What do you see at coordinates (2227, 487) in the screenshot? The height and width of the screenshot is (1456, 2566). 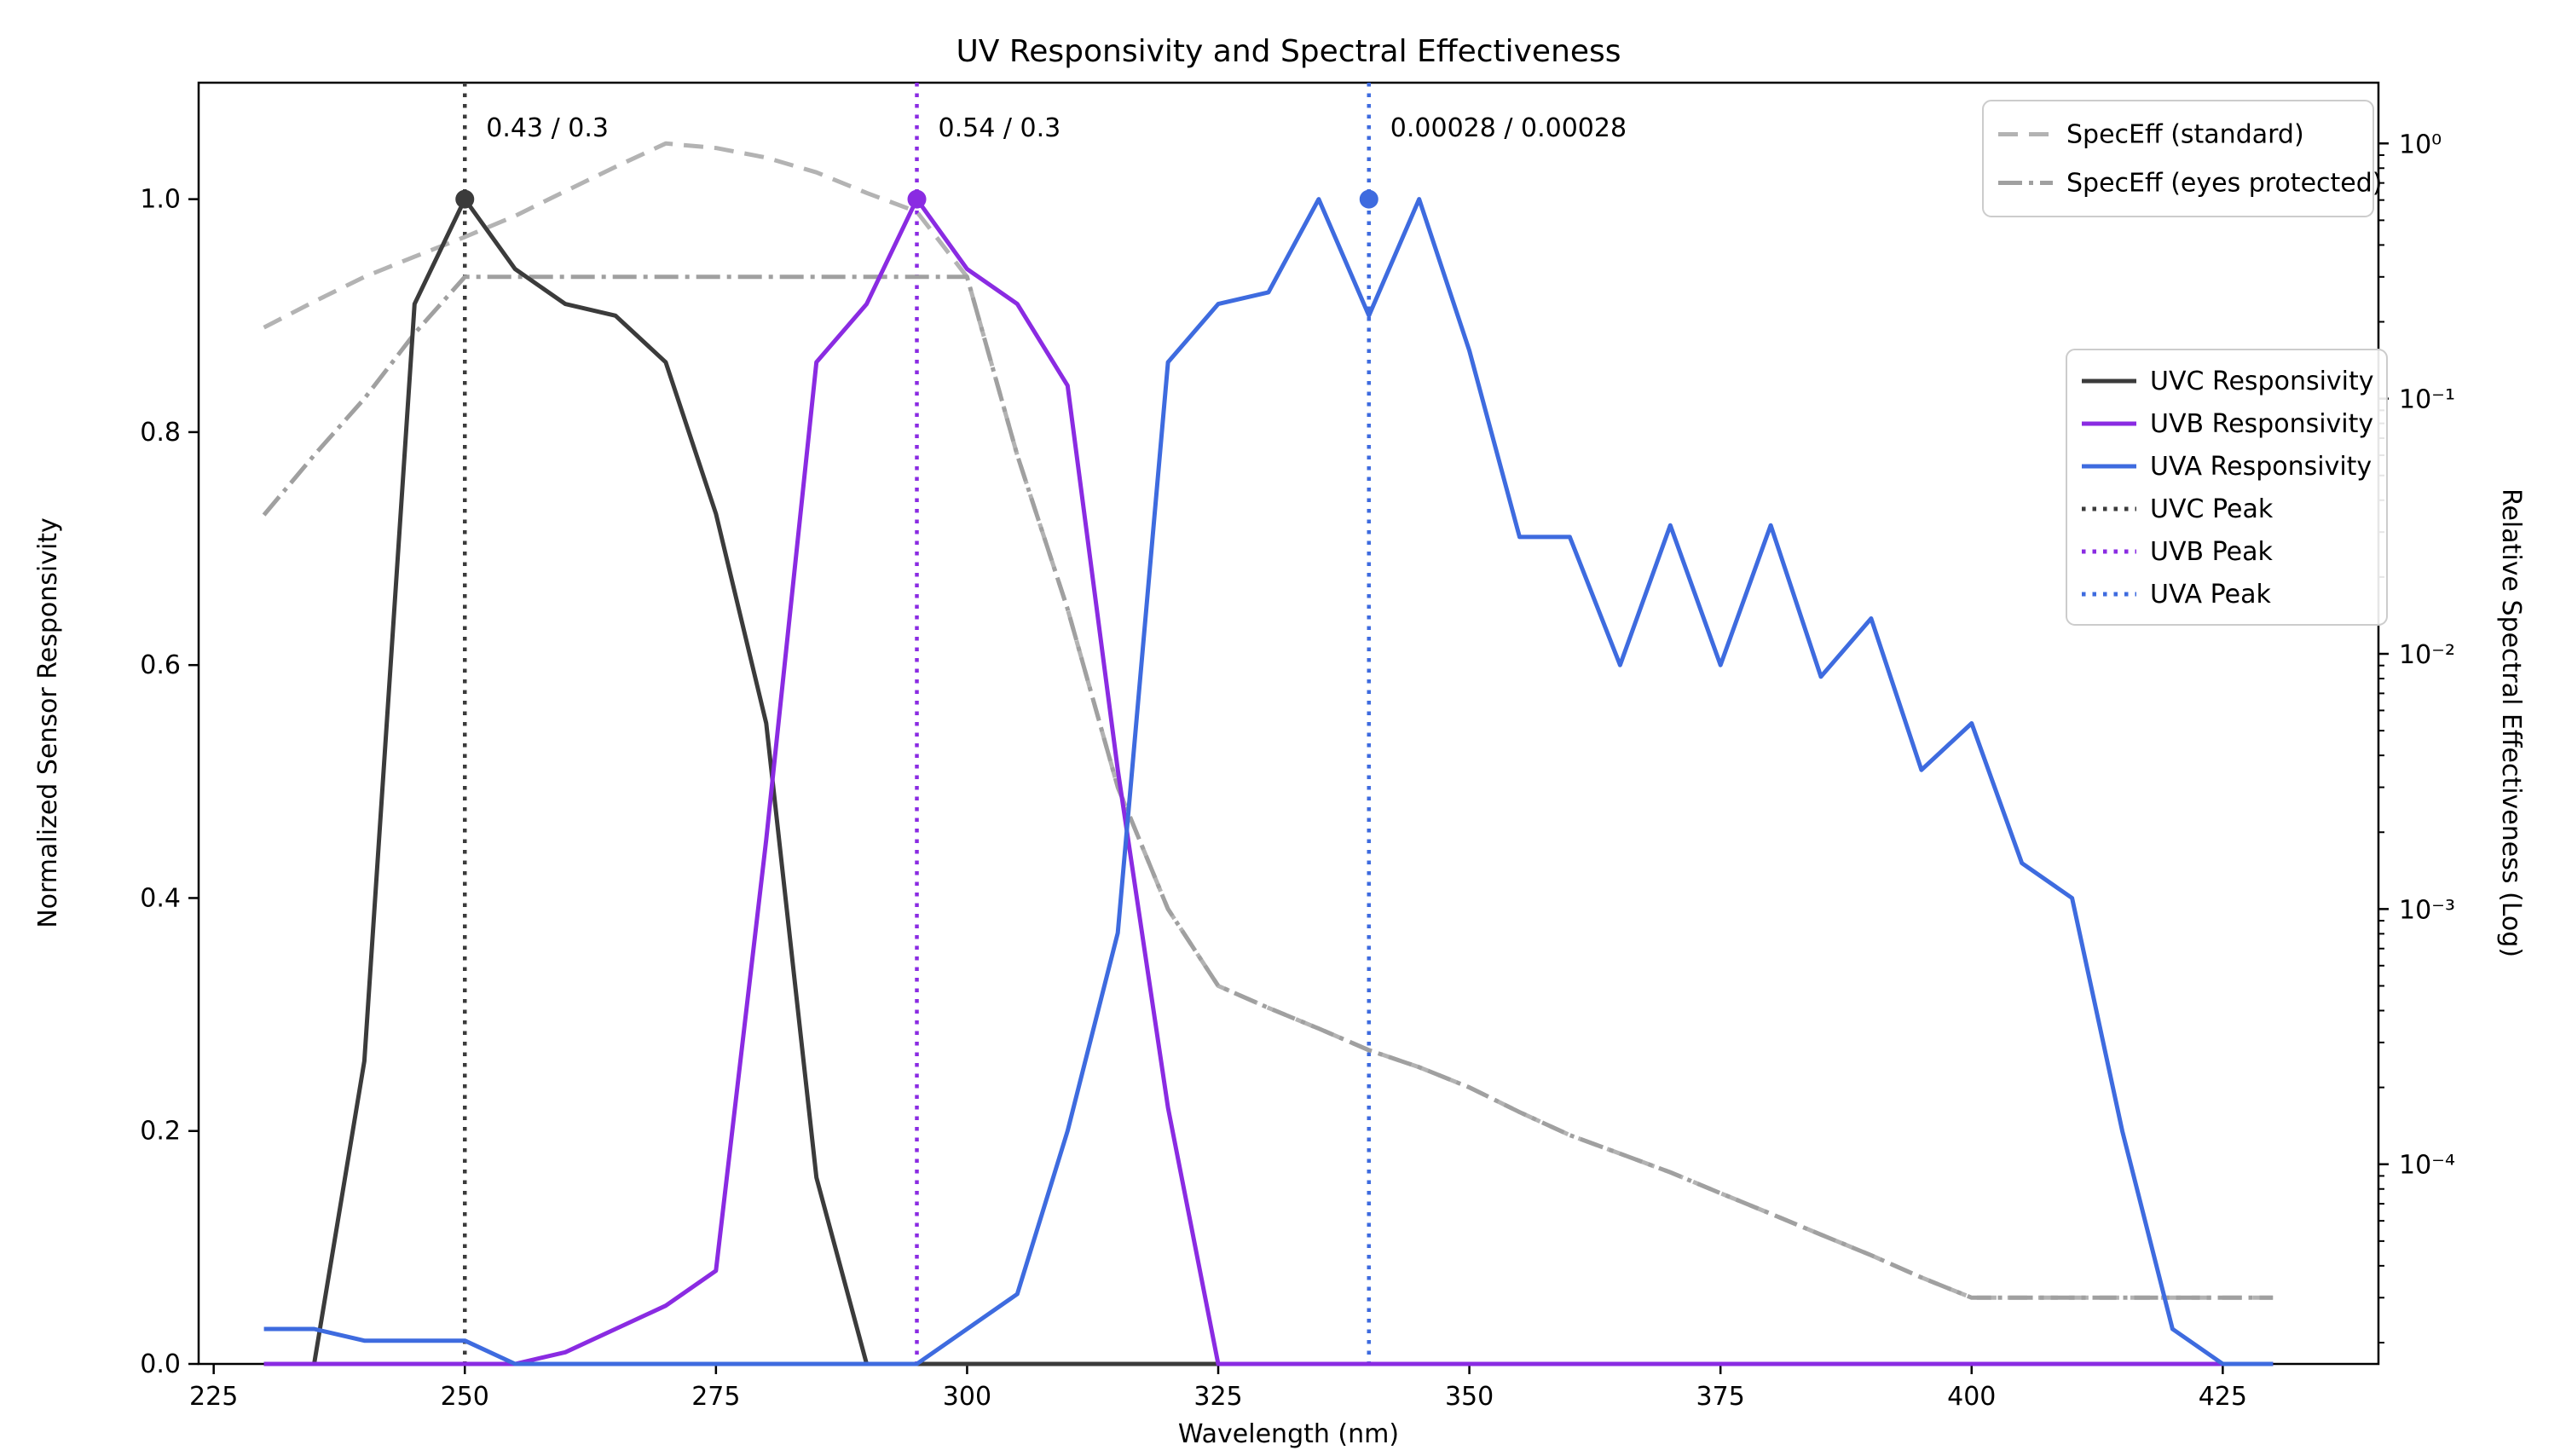 I see `legend-series-box` at bounding box center [2227, 487].